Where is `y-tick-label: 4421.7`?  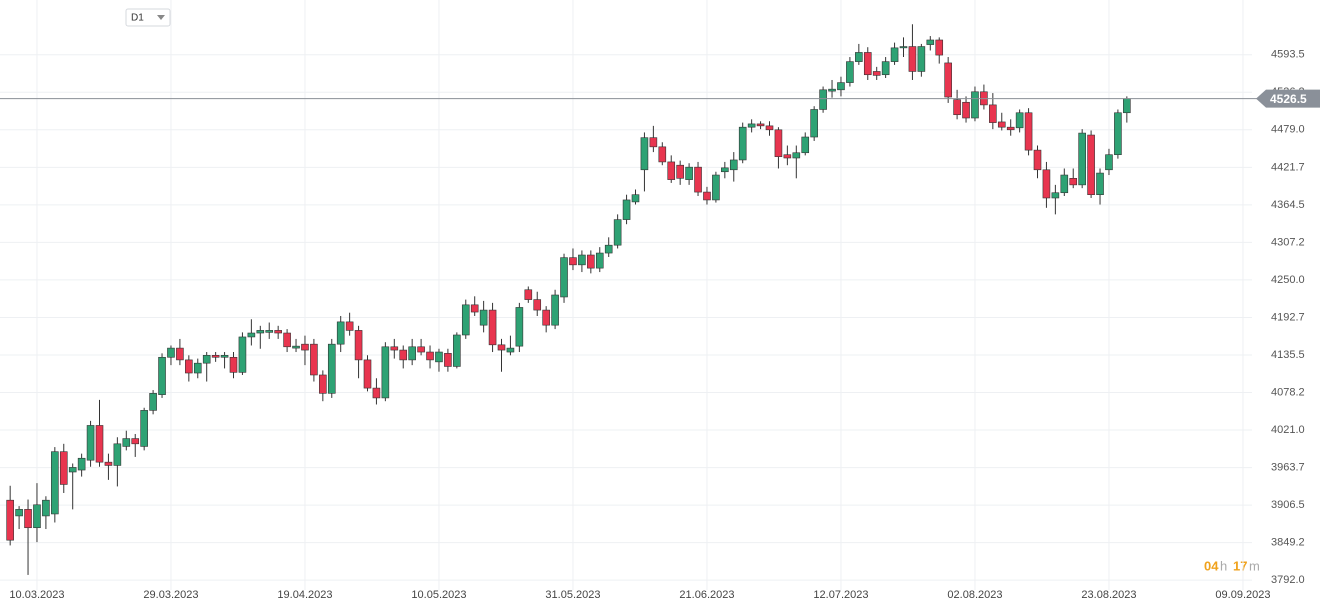 y-tick-label: 4421.7 is located at coordinates (1288, 167).